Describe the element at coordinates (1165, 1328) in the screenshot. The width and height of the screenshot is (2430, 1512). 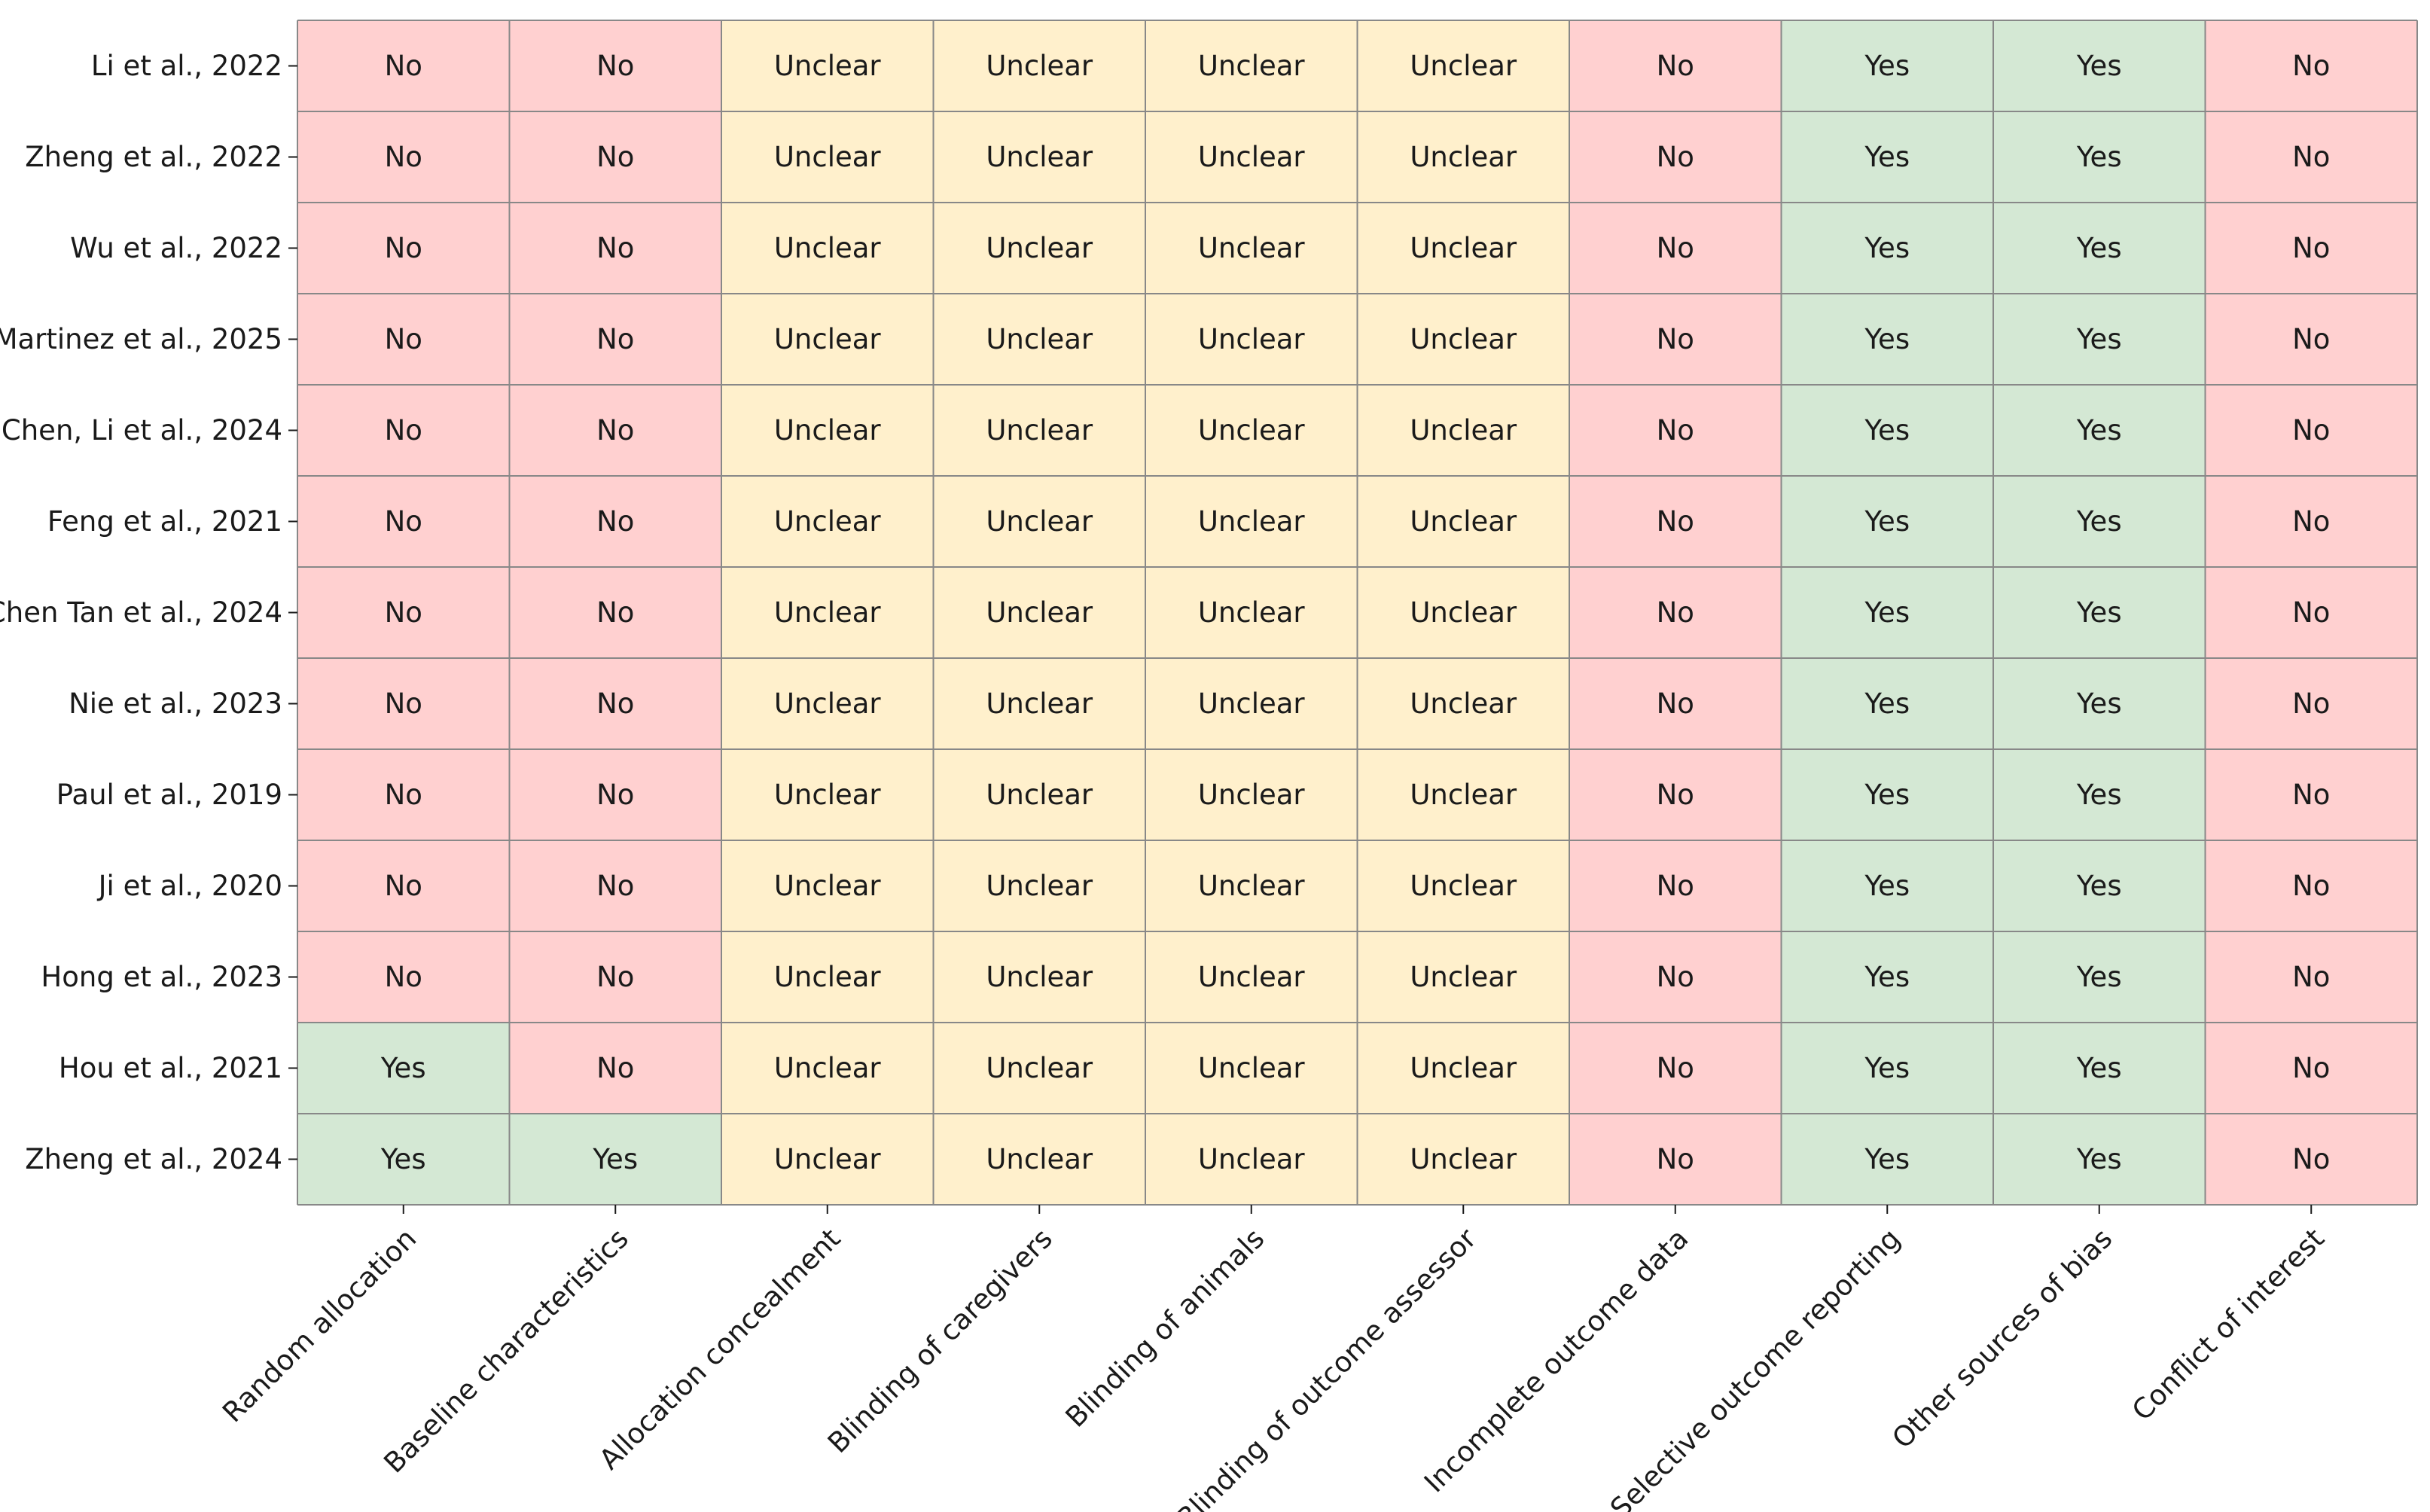
I see `column-label: Blinding of animals` at that location.